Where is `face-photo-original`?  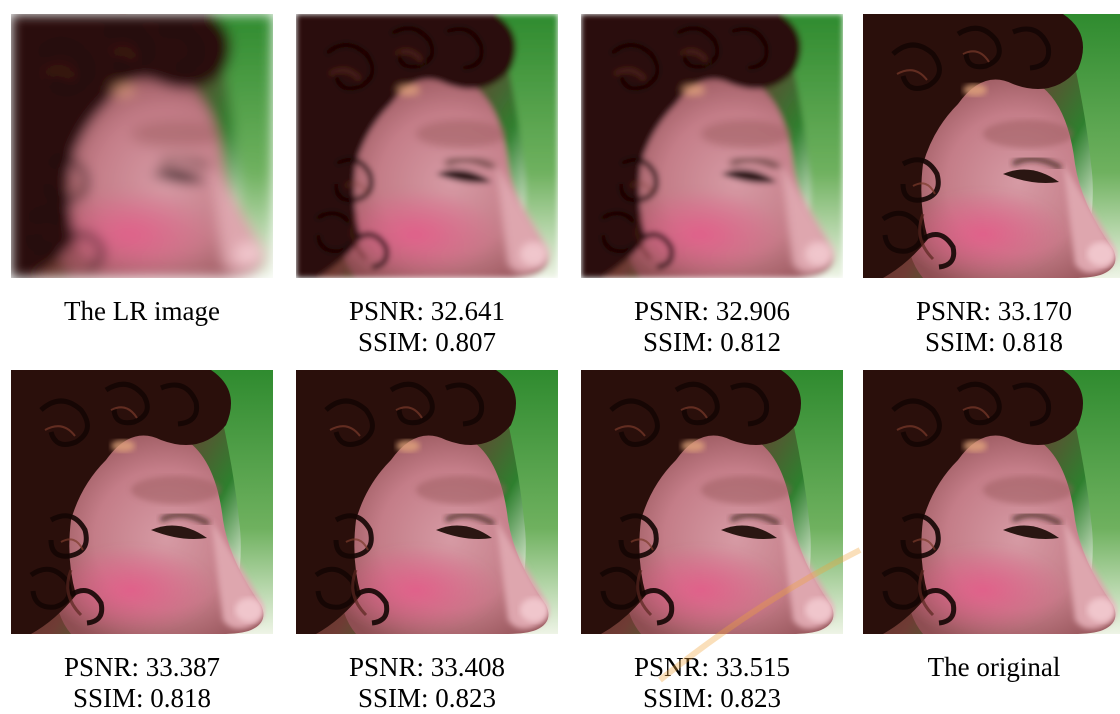
face-photo-original is located at coordinates (991, 502).